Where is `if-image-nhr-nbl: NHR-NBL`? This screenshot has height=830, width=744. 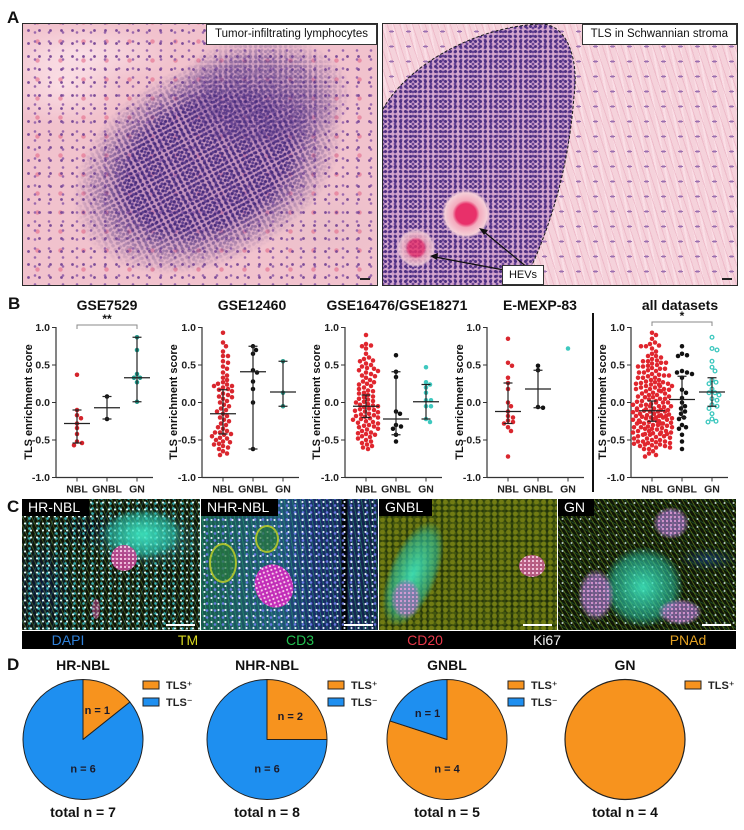
if-image-nhr-nbl: NHR-NBL is located at coordinates (289, 564).